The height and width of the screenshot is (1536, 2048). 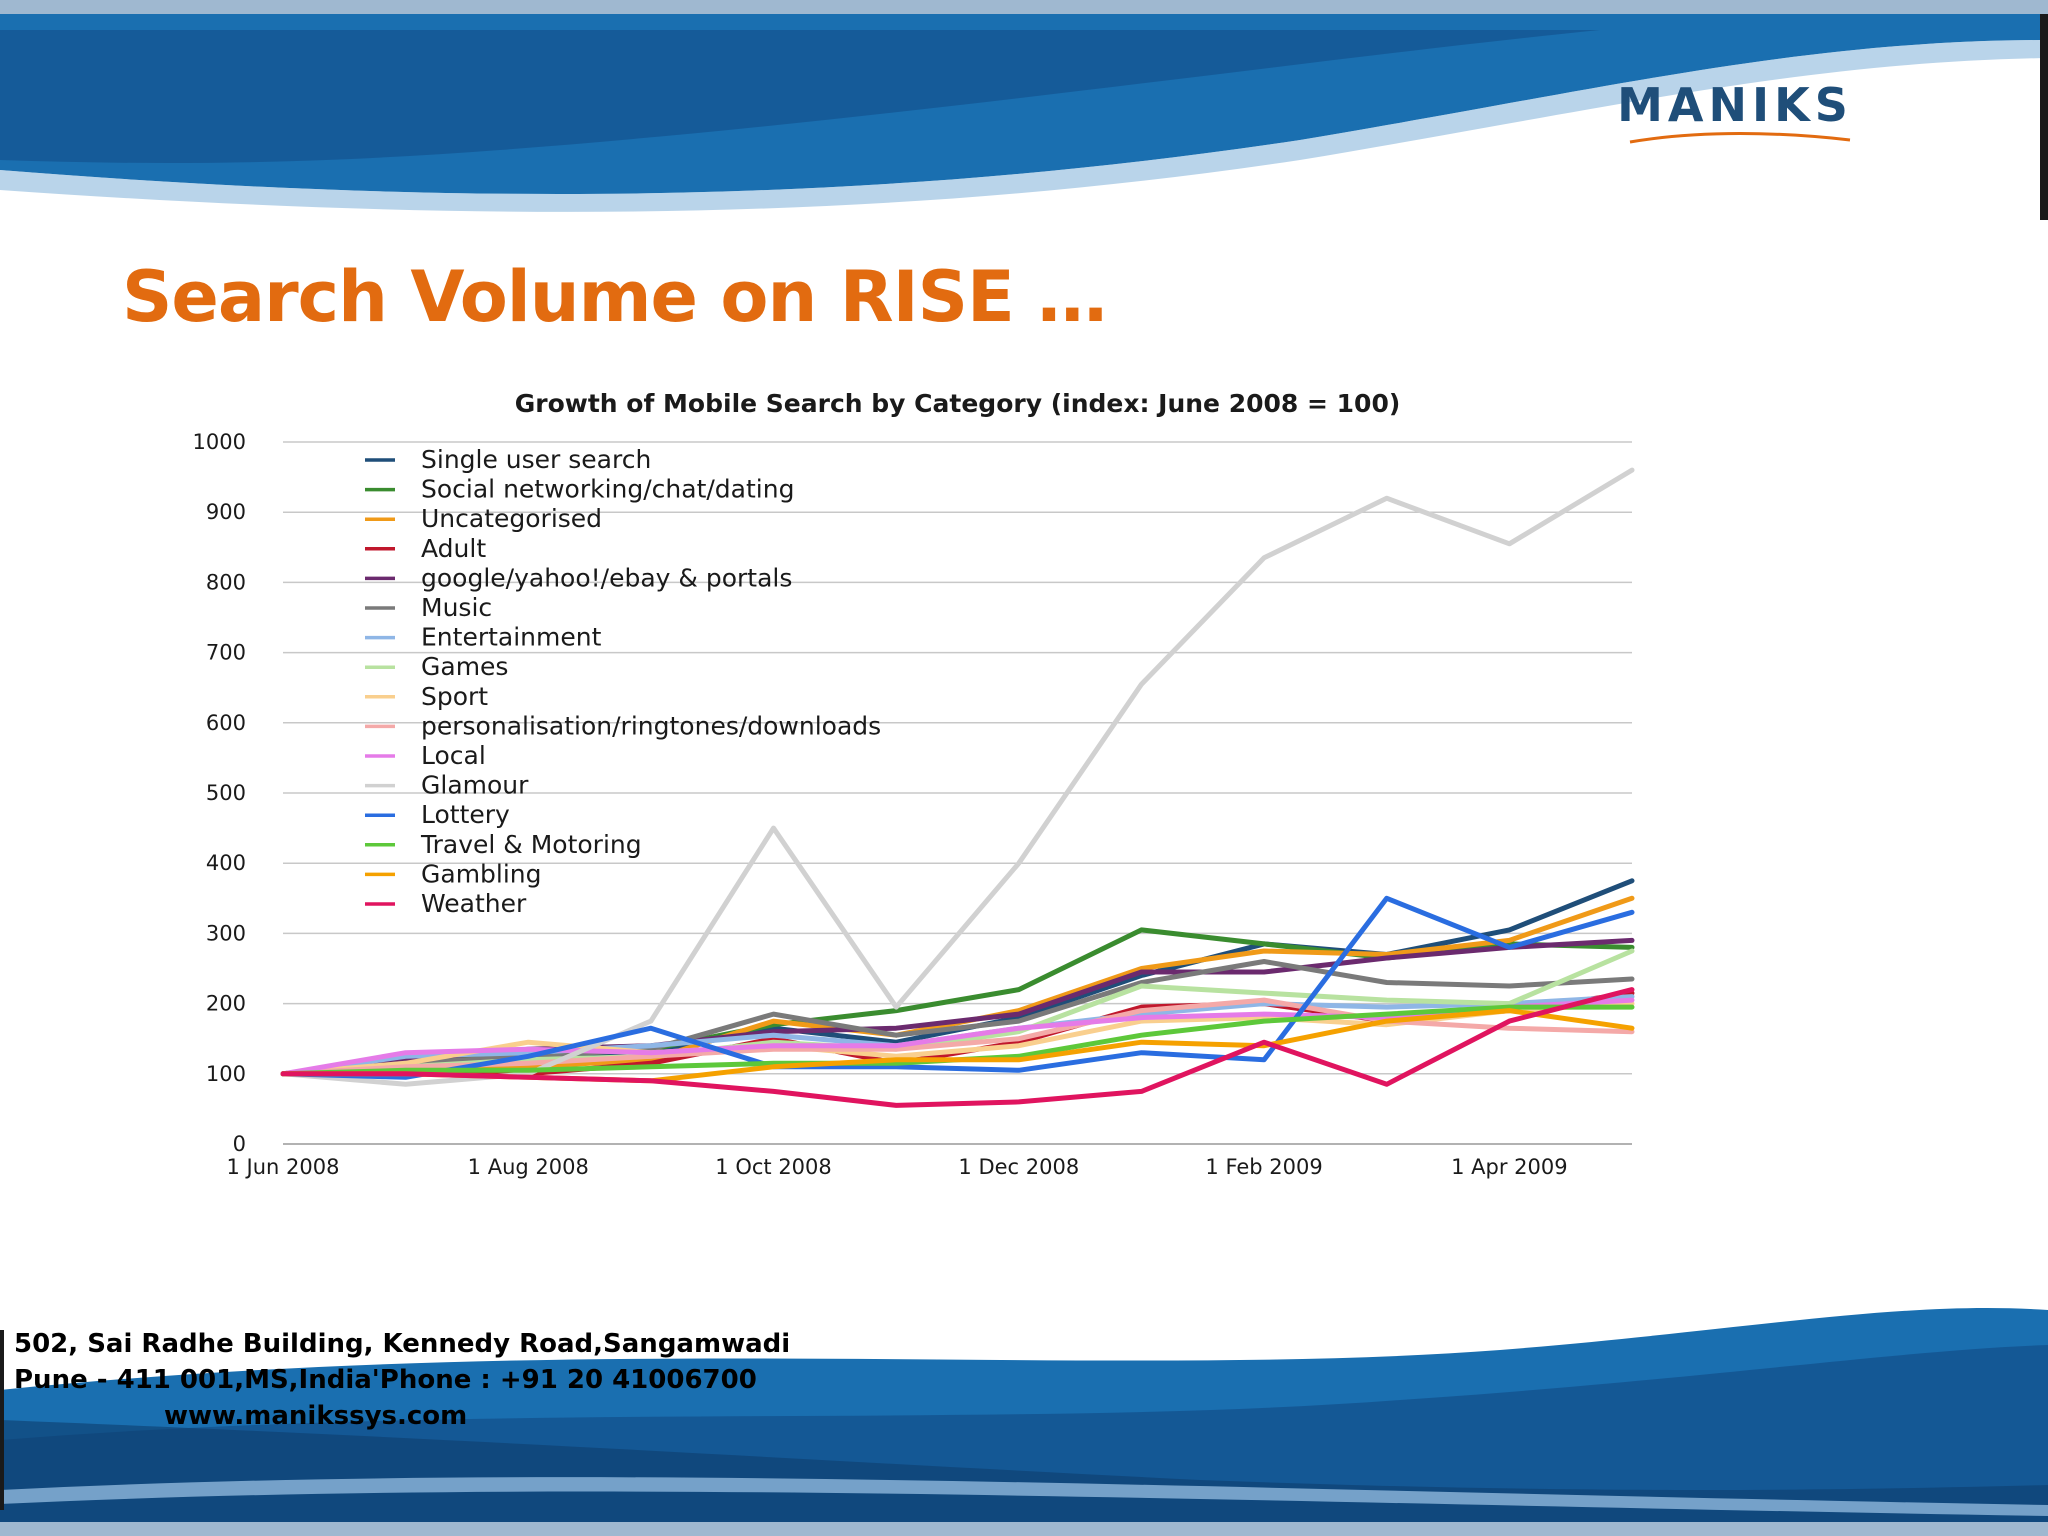 I want to click on legend-label: Travel & Motoring, so click(x=531, y=844).